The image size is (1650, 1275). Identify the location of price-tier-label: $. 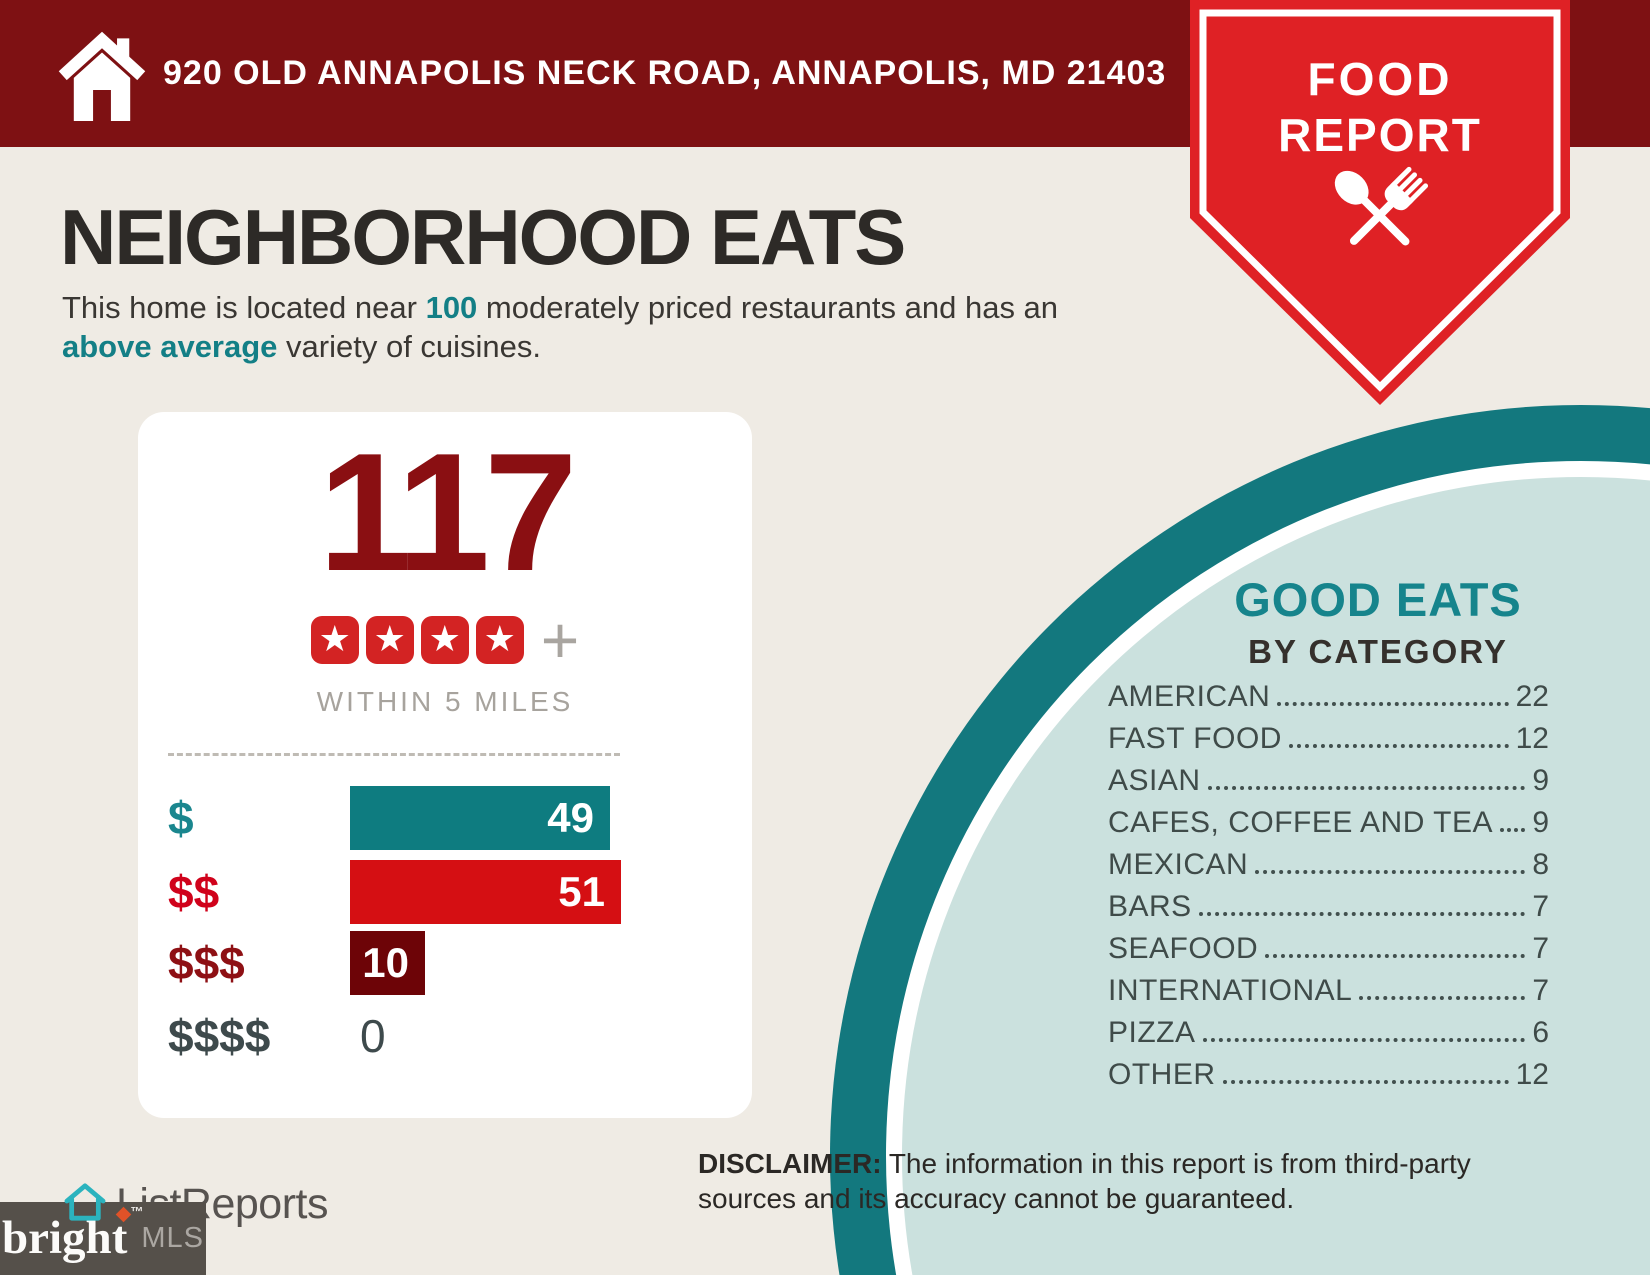
(181, 818).